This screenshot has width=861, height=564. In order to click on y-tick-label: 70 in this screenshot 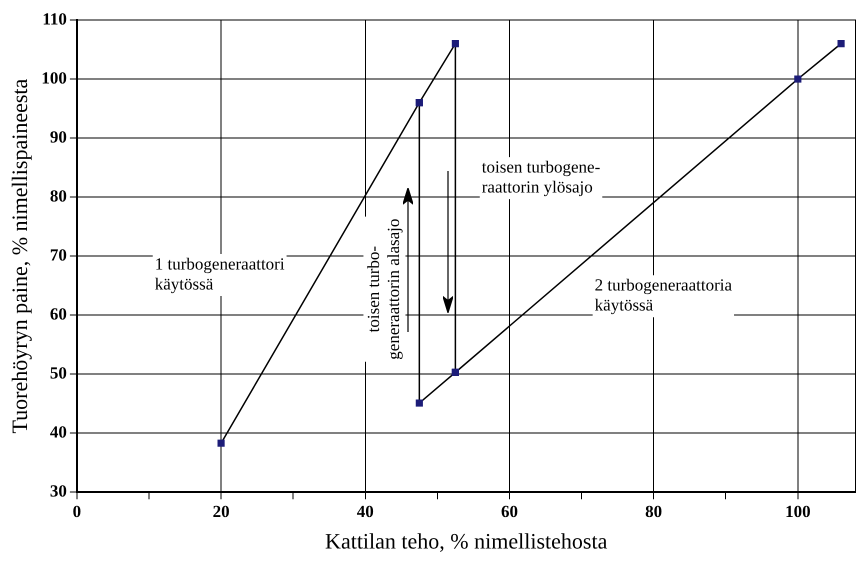, I will do `click(58, 254)`.